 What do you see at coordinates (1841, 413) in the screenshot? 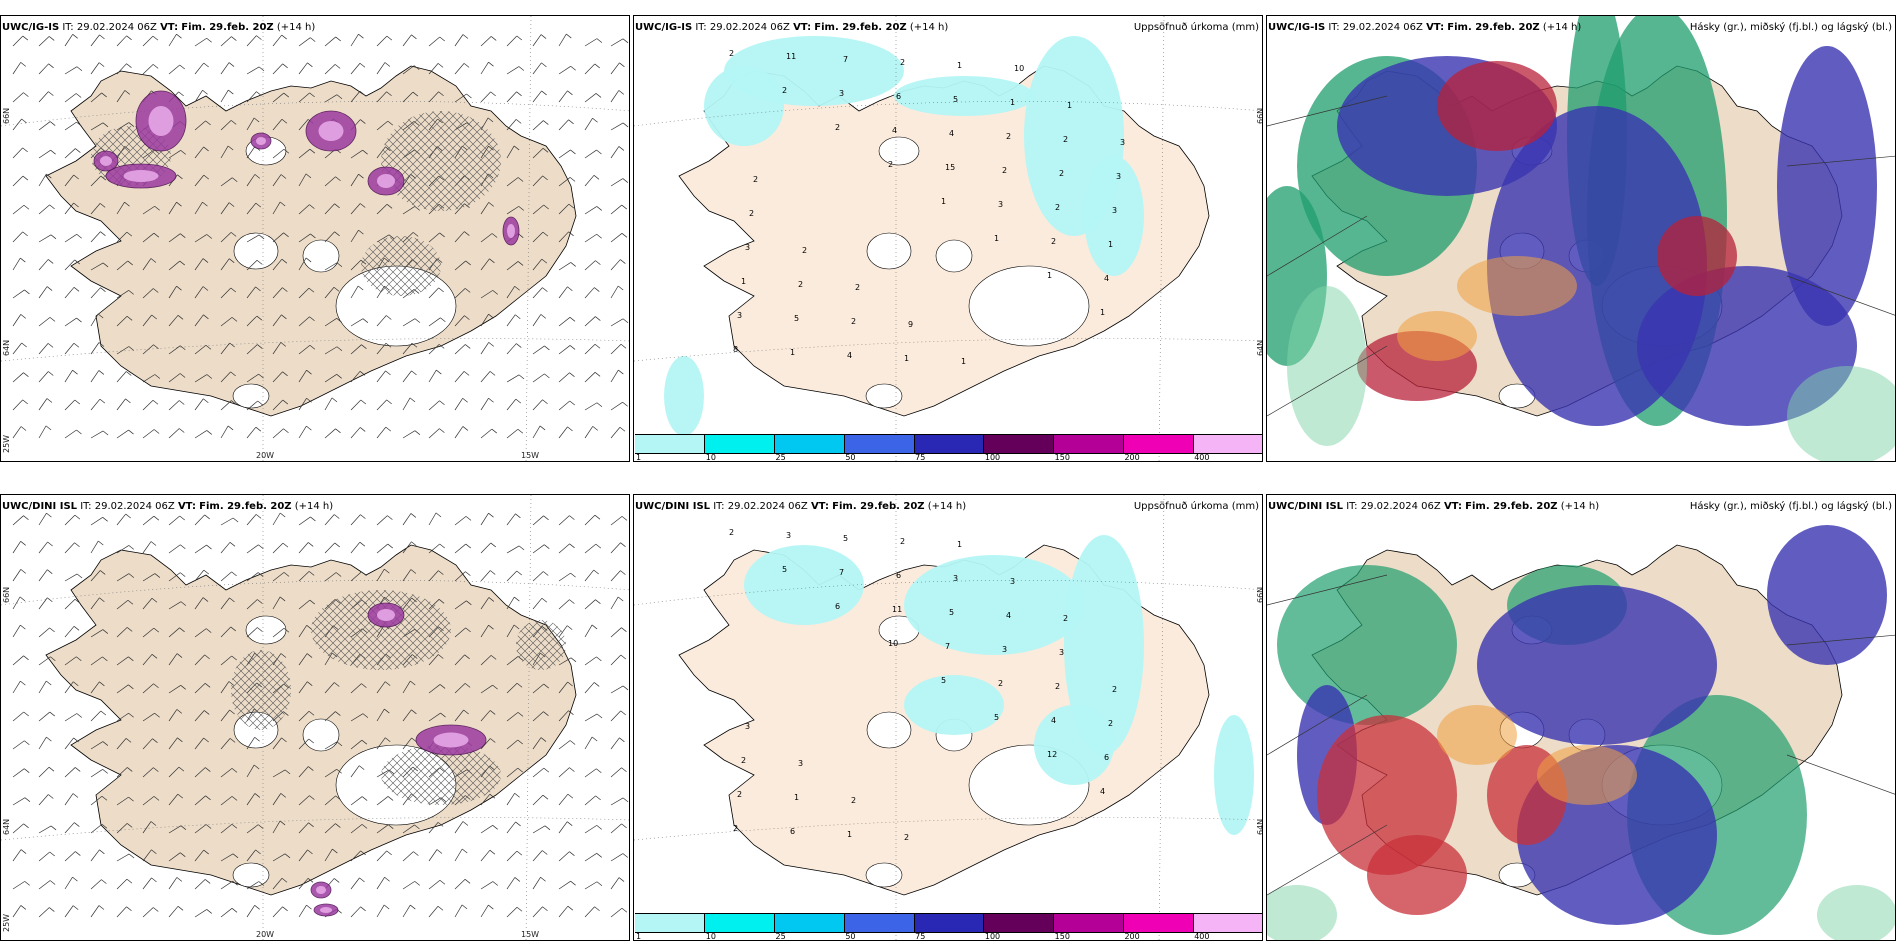
I see `cloud-cover-region` at bounding box center [1841, 413].